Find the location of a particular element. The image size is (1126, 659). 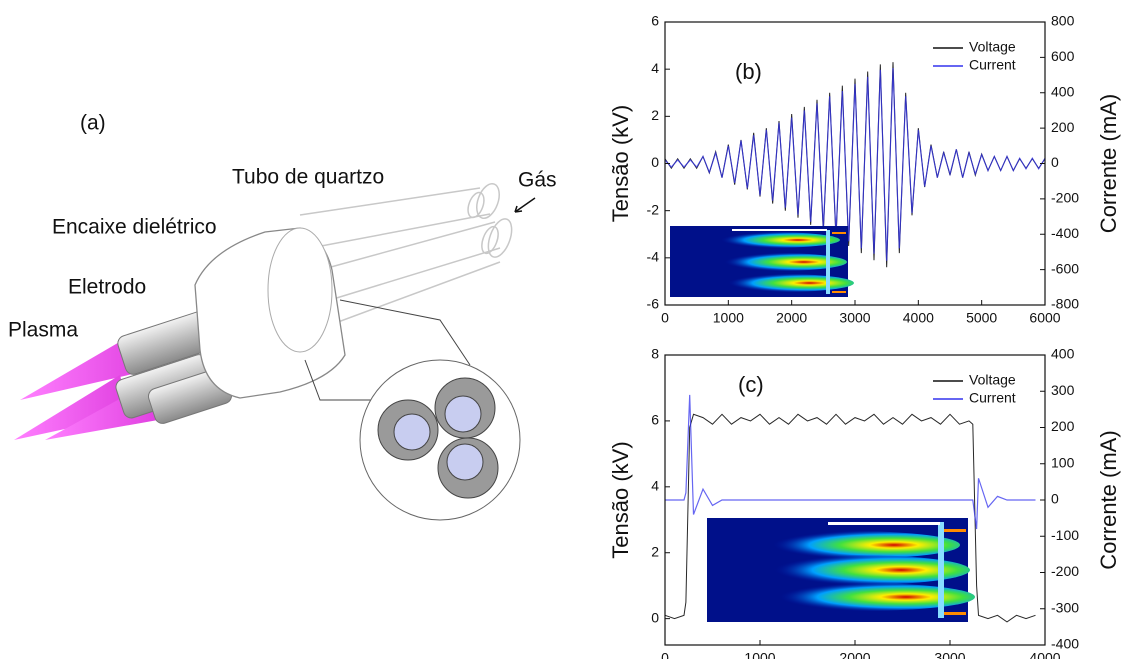

y2-tick-label: 300 is located at coordinates (1063, 390).